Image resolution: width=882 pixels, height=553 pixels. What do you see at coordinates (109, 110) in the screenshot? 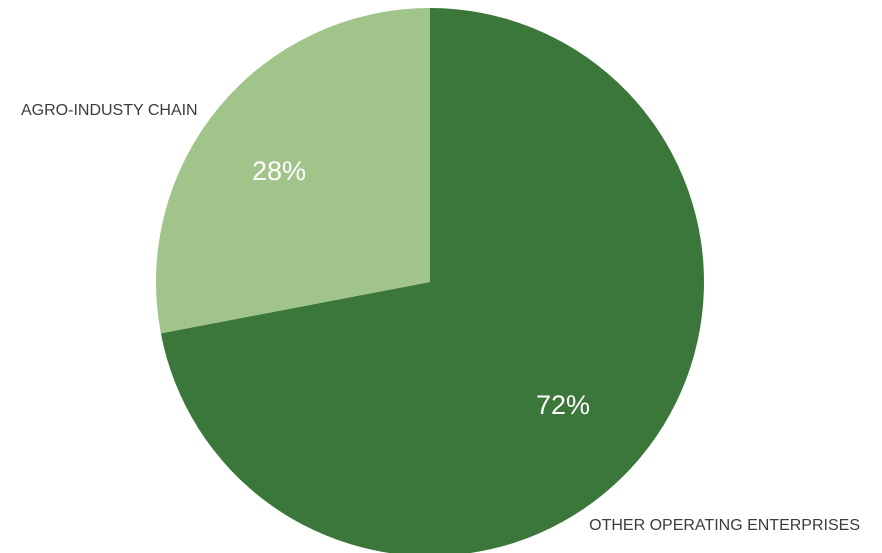
I see `category-label-agro-industry-chain: AGRO-INDUSTY CHAIN` at bounding box center [109, 110].